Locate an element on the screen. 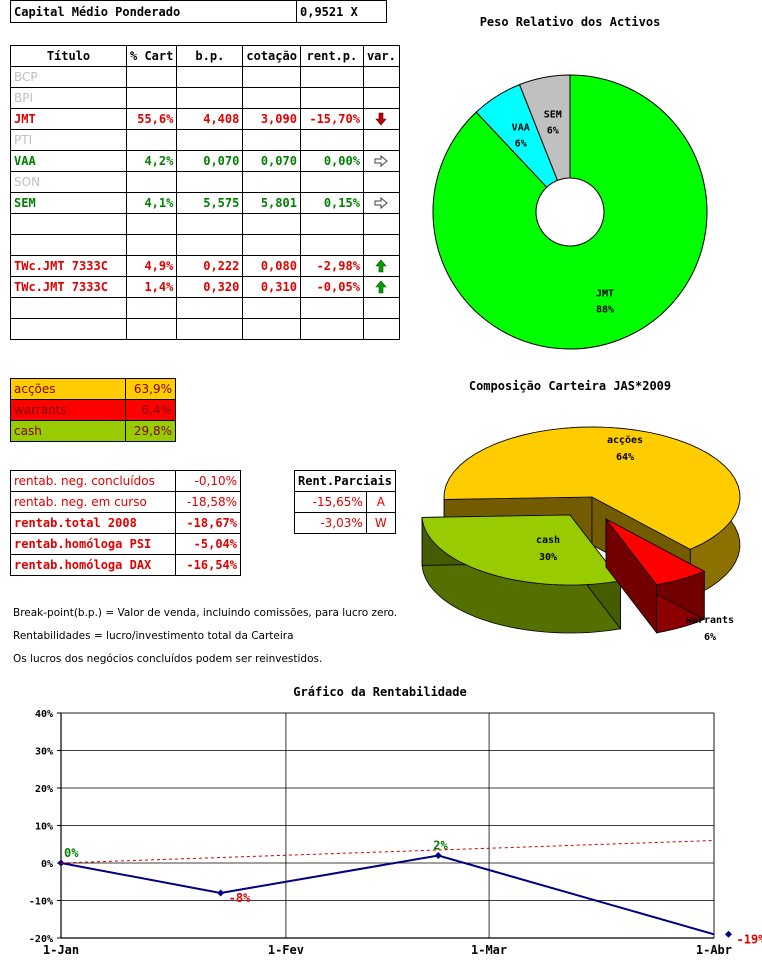  composition-row: acções 63,9% is located at coordinates (93, 389).